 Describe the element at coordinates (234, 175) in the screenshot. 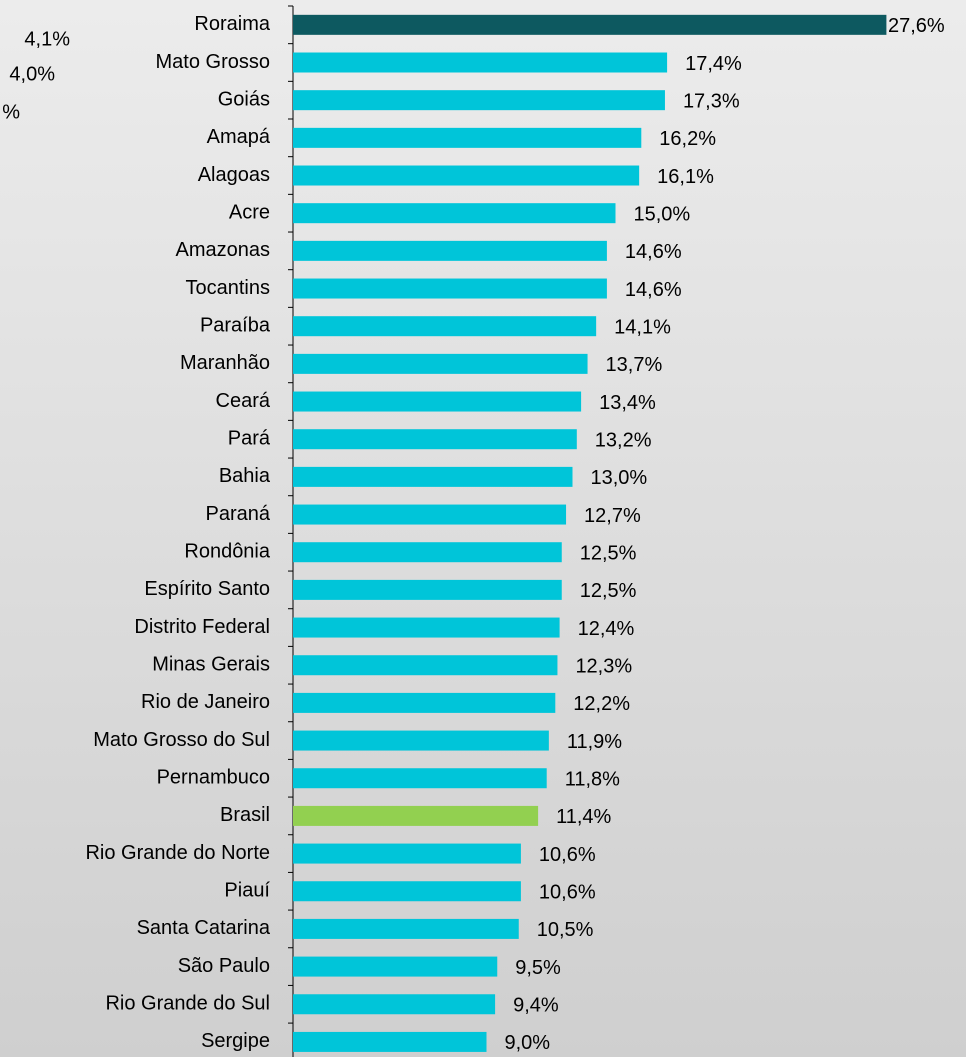

I see `y-tick-label: Alagoas` at that location.